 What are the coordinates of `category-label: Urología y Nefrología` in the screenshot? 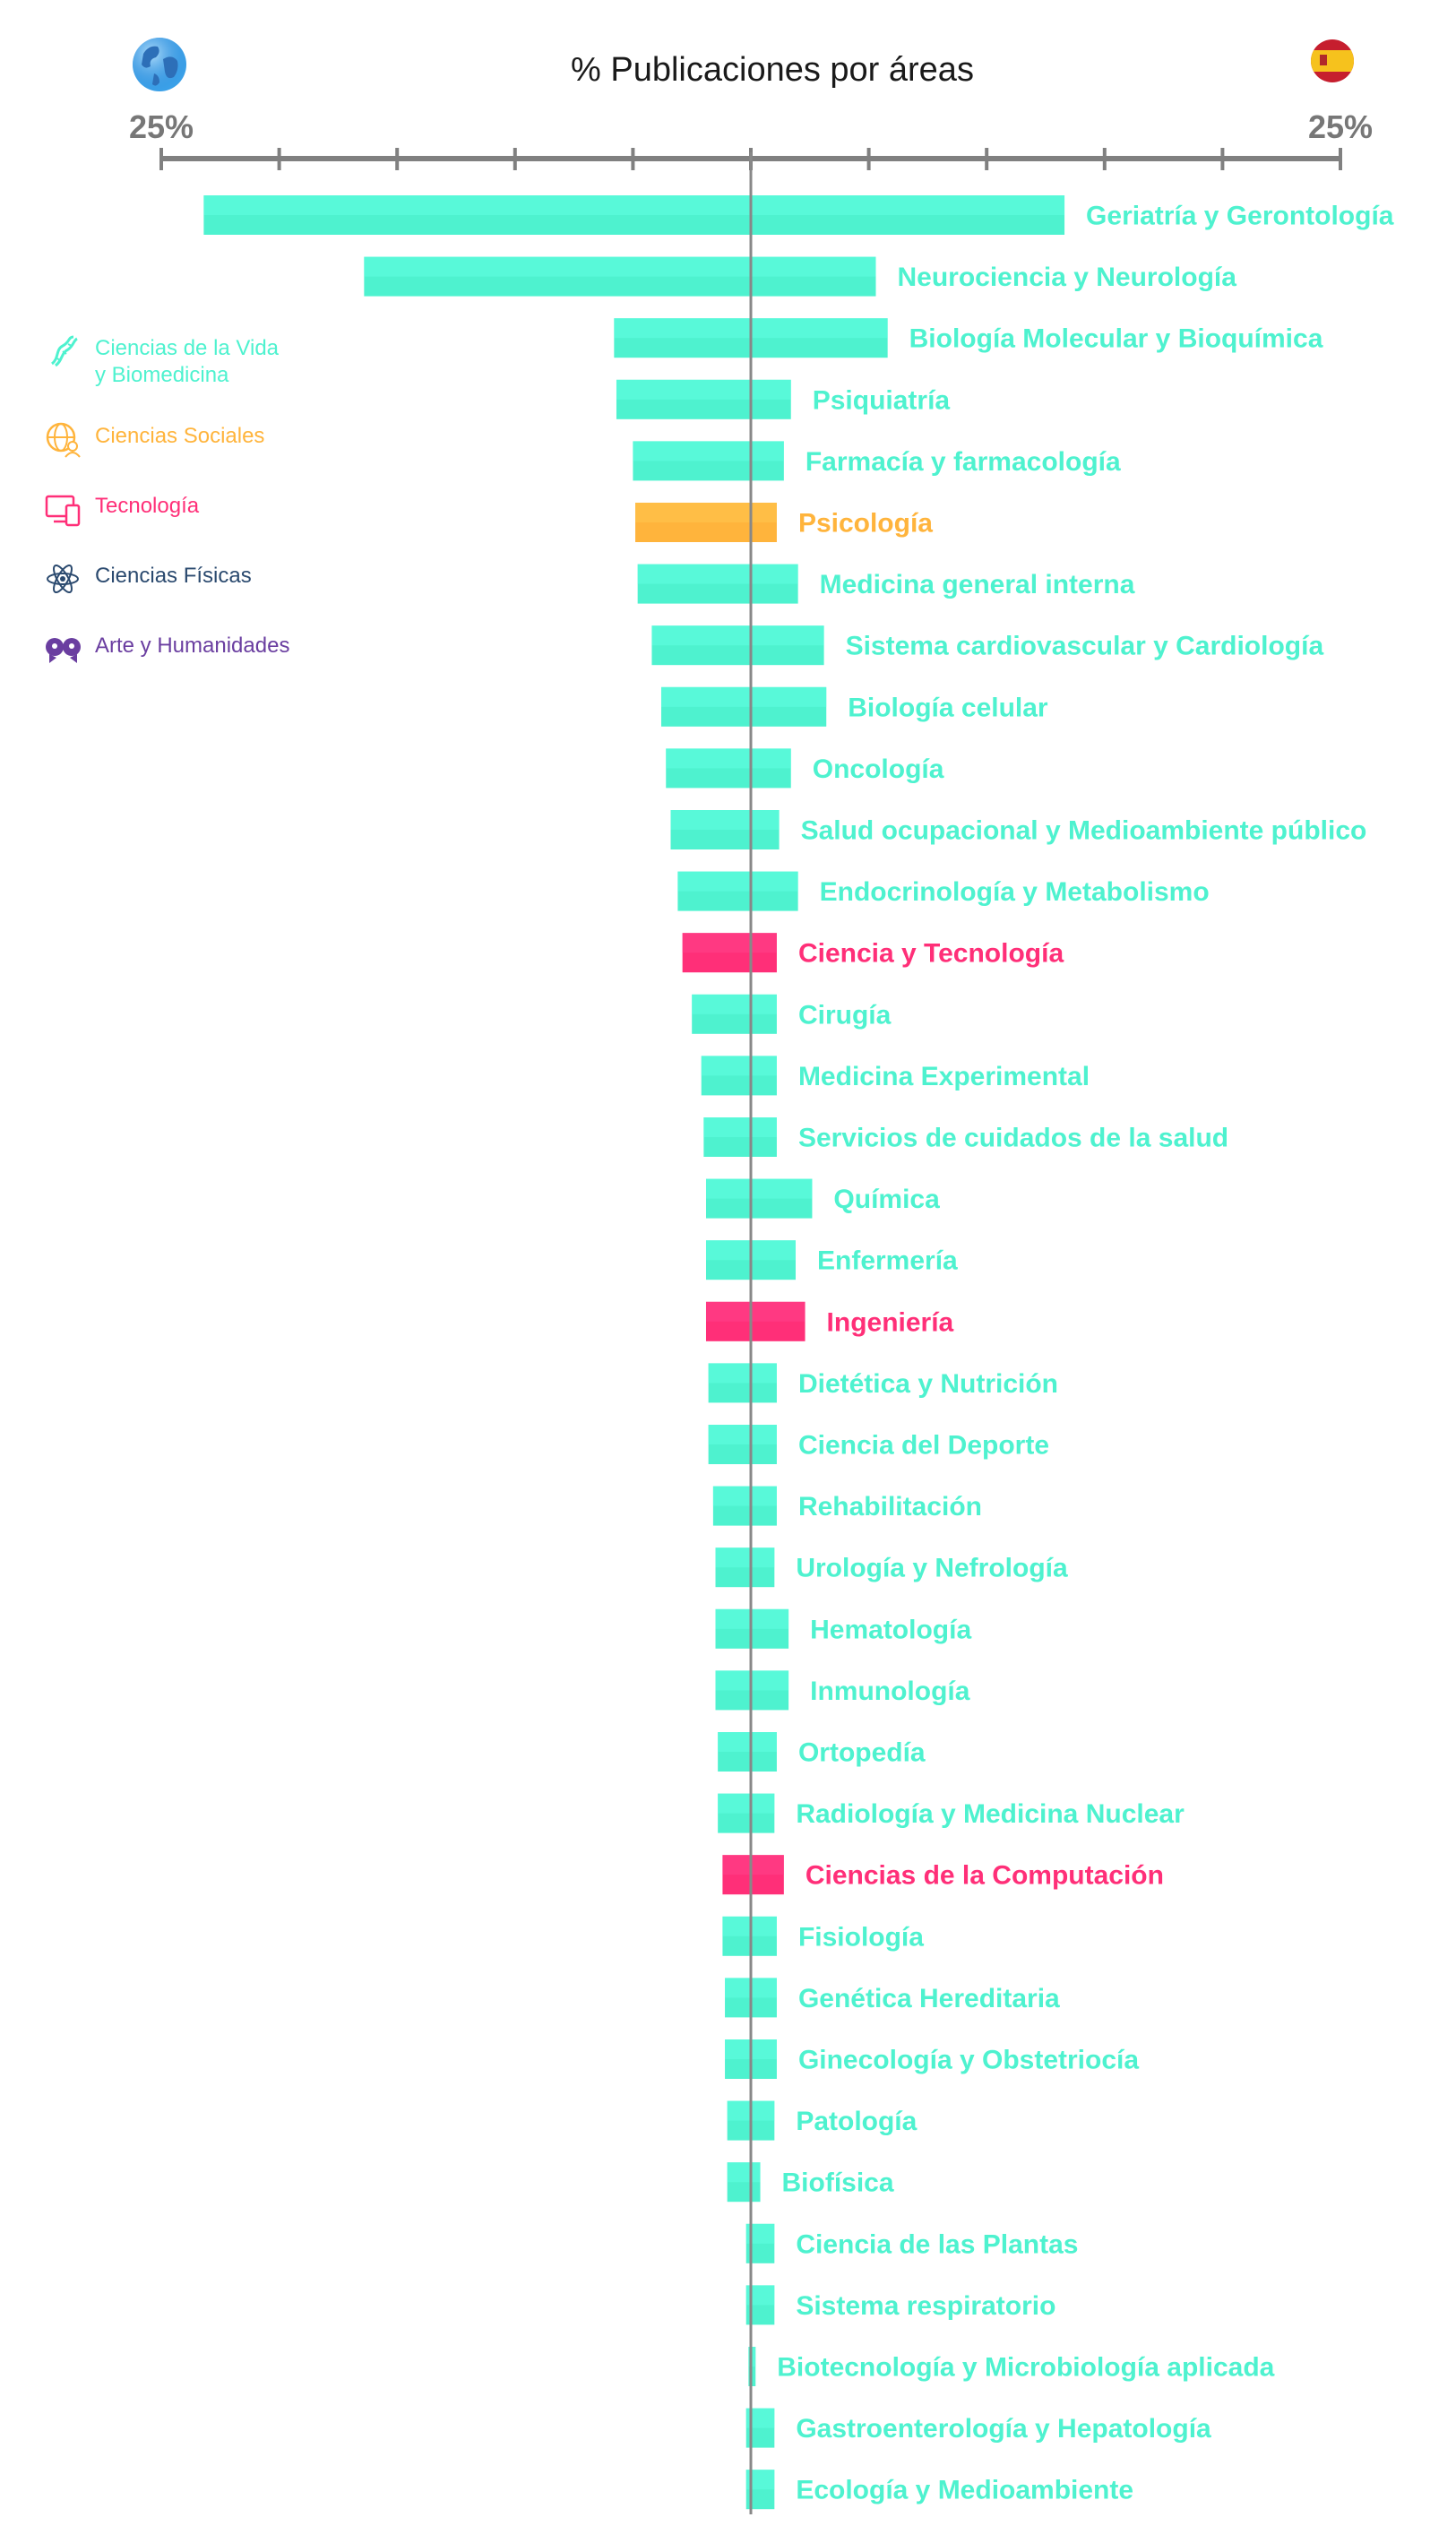 It's located at (932, 1568).